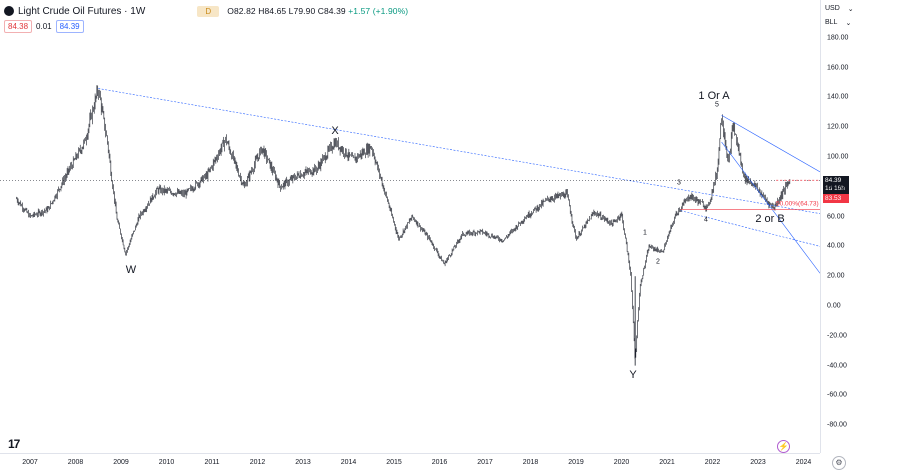 The width and height of the screenshot is (900, 471). I want to click on delayed-badge: D, so click(208, 11).